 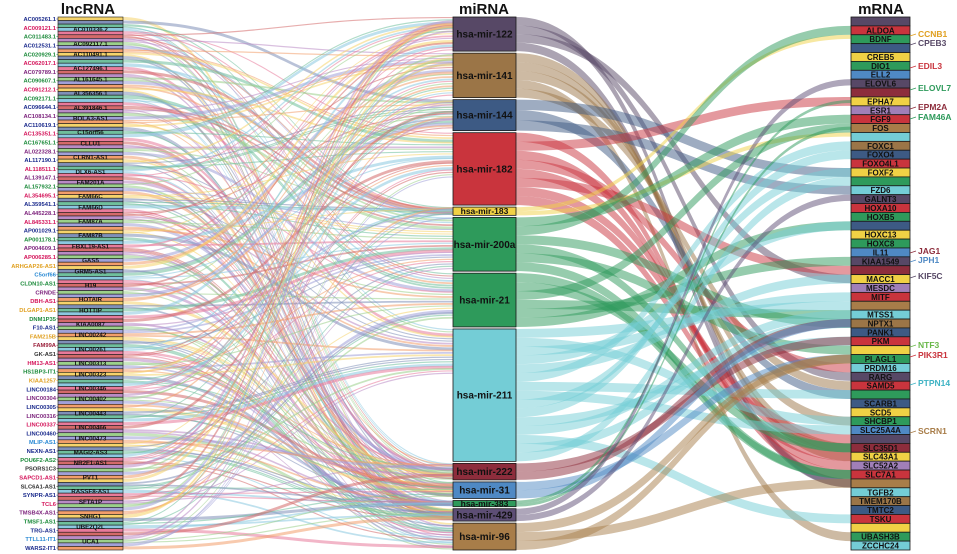 I want to click on lncrna-side-label: DNM1P35, so click(x=43, y=320).